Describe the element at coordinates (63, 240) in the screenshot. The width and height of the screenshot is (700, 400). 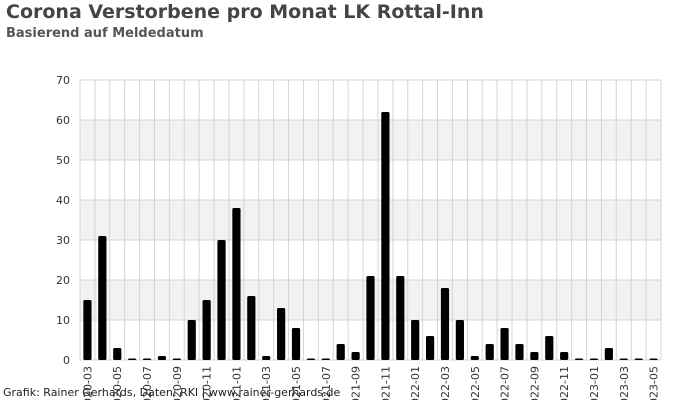
I see `y-tick-label: 30` at that location.